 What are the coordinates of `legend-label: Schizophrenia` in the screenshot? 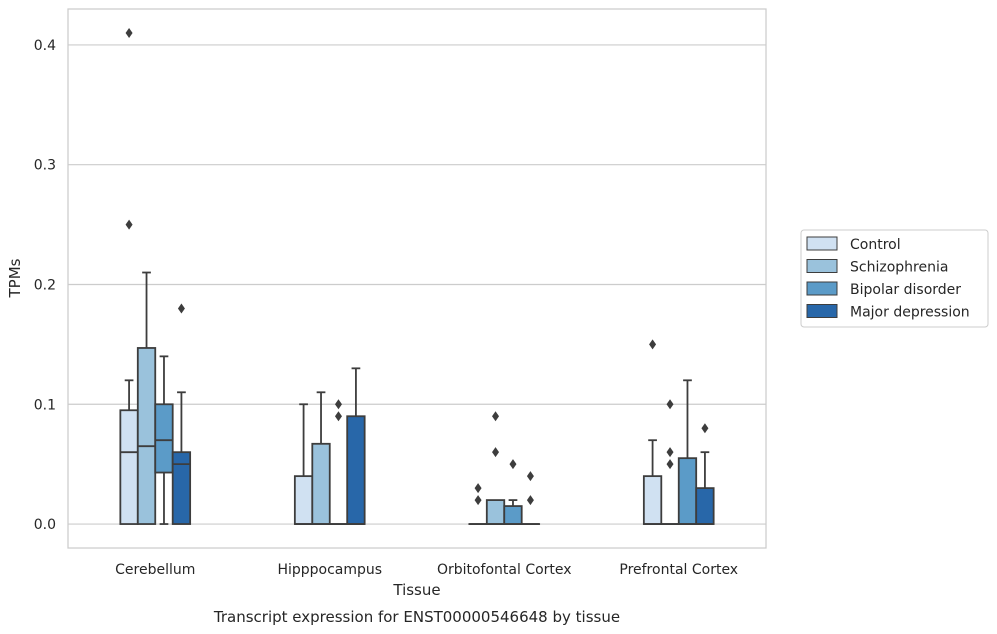 It's located at (899, 268).